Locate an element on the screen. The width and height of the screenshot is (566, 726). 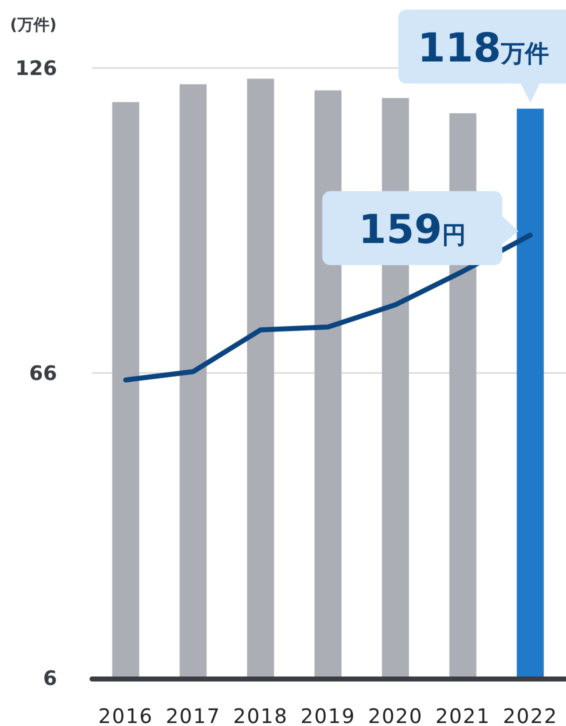
y-tick-label: 66 is located at coordinates (43, 373).